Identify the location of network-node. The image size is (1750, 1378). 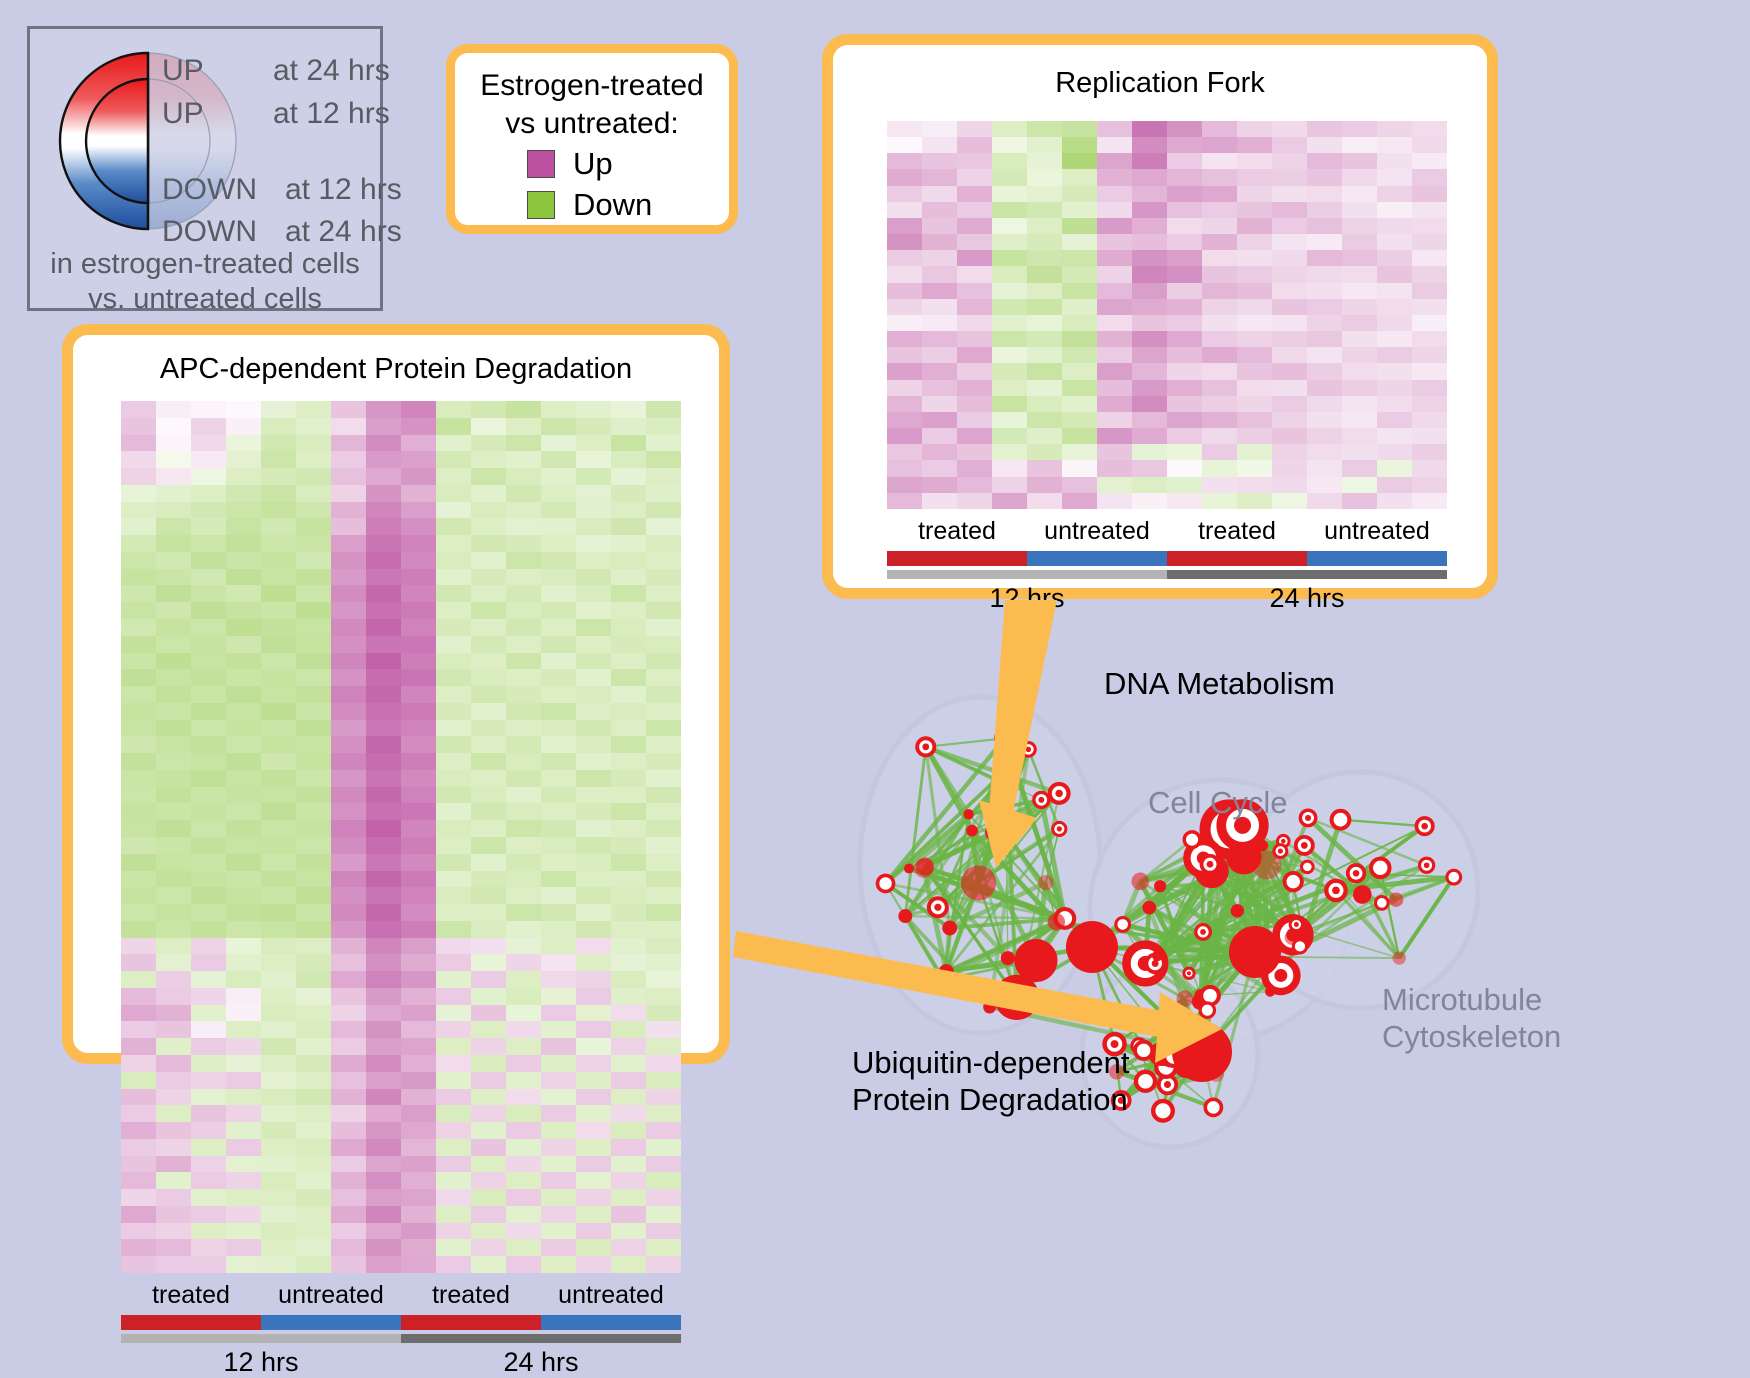
(1213, 1107).